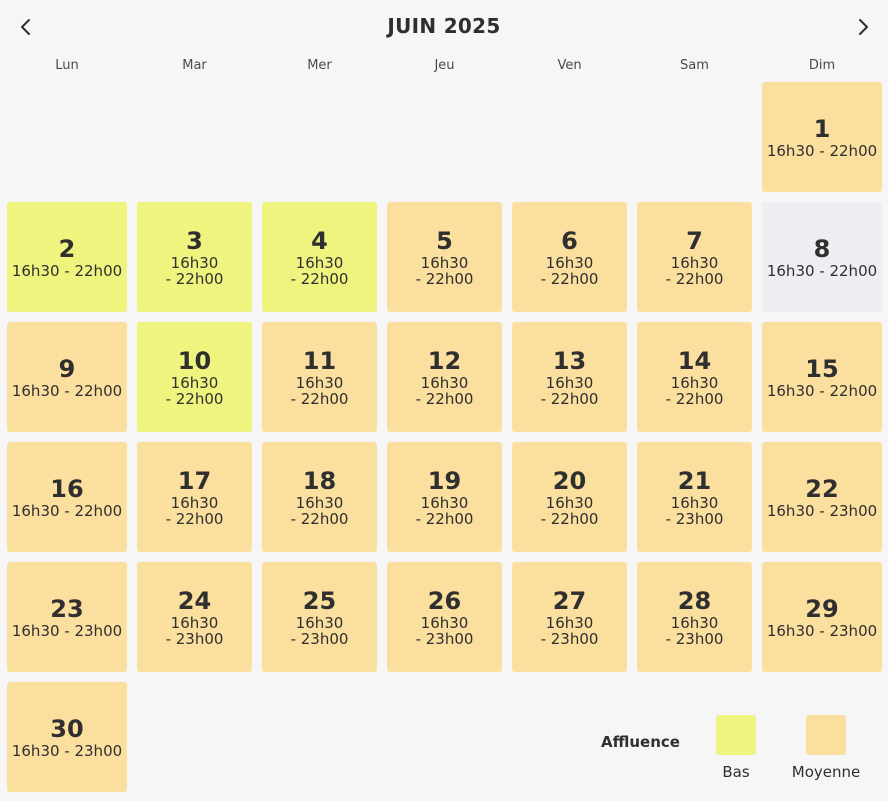 The width and height of the screenshot is (888, 801). I want to click on calendar-day-22: 22 16h30 - 23h00, so click(822, 497).